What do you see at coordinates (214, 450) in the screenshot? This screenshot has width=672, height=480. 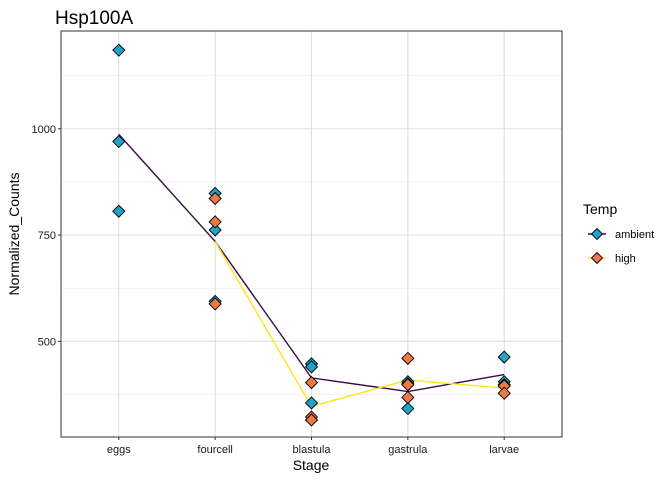 I see `x-tick-label: fourcell` at bounding box center [214, 450].